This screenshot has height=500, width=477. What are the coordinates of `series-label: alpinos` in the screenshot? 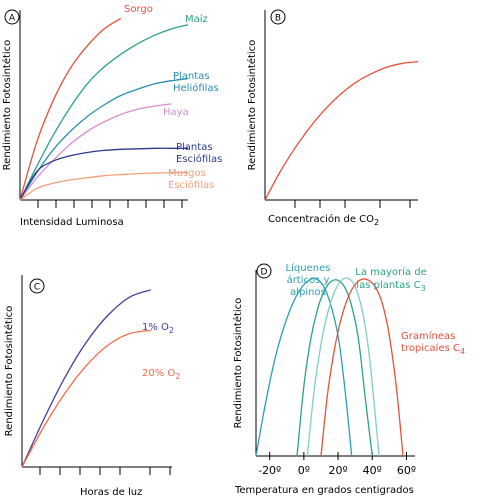 It's located at (308, 292).